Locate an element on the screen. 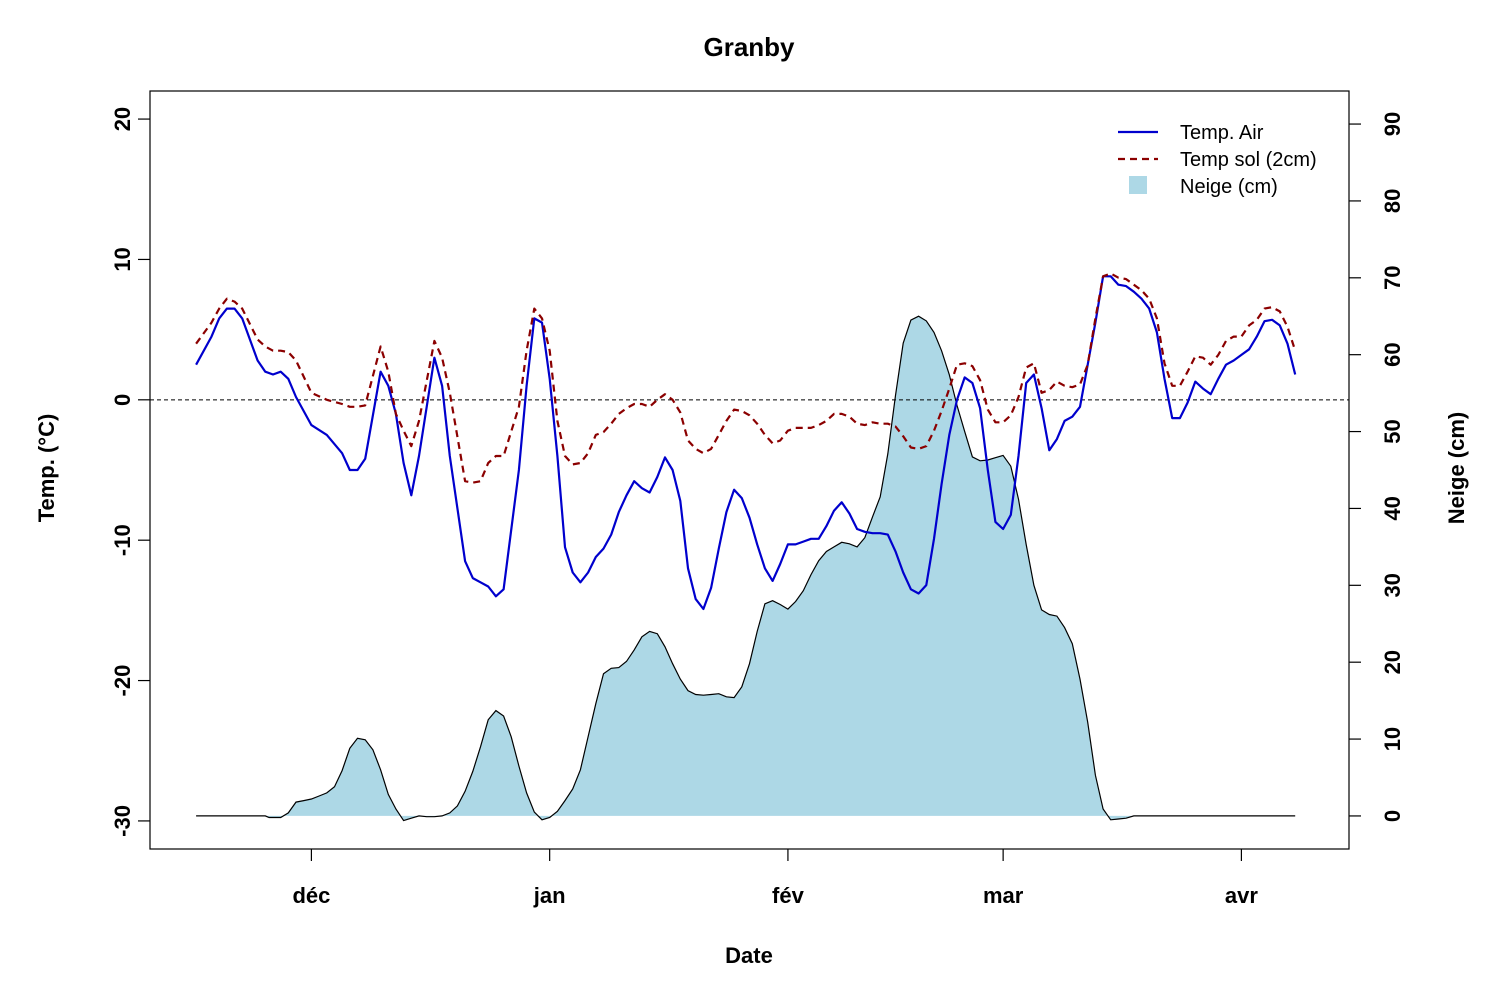  y2-axis-title: Neige (cm) is located at coordinates (1456, 468).